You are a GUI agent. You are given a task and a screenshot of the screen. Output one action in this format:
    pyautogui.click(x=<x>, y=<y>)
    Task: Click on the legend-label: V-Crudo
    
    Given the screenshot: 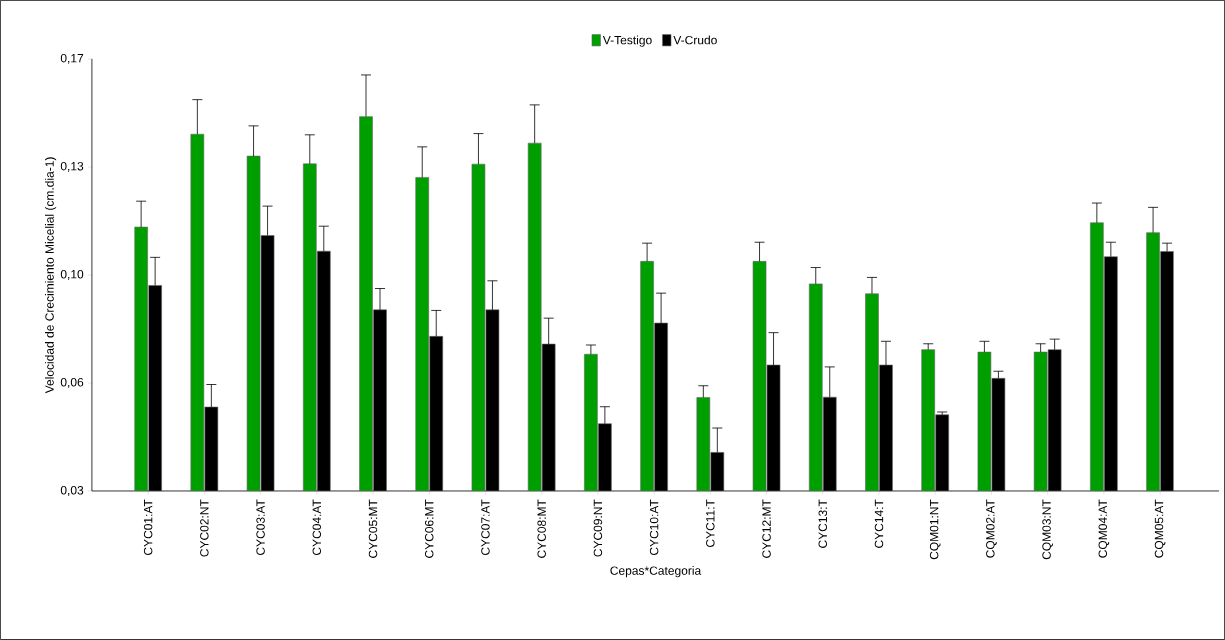 What is the action you would take?
    pyautogui.click(x=695, y=40)
    